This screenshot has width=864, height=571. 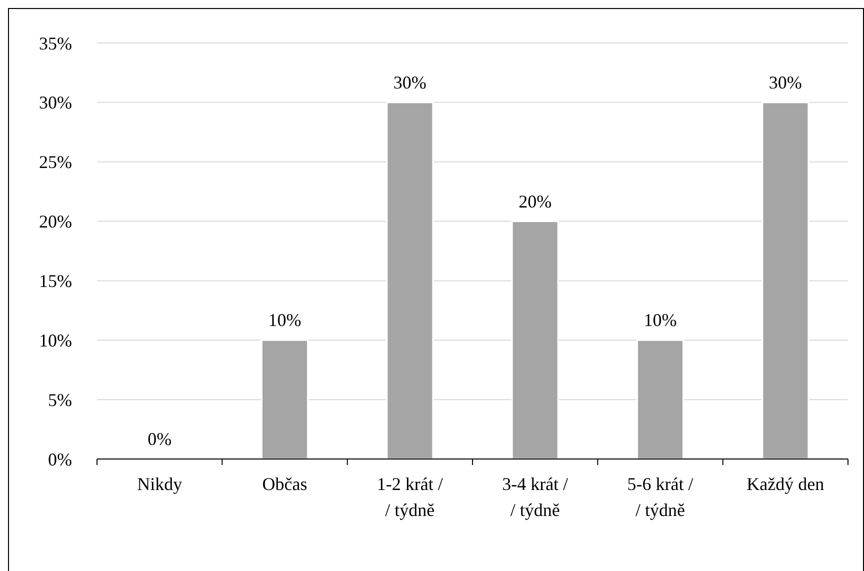 What do you see at coordinates (55, 281) in the screenshot?
I see `y-tick-label: 15%` at bounding box center [55, 281].